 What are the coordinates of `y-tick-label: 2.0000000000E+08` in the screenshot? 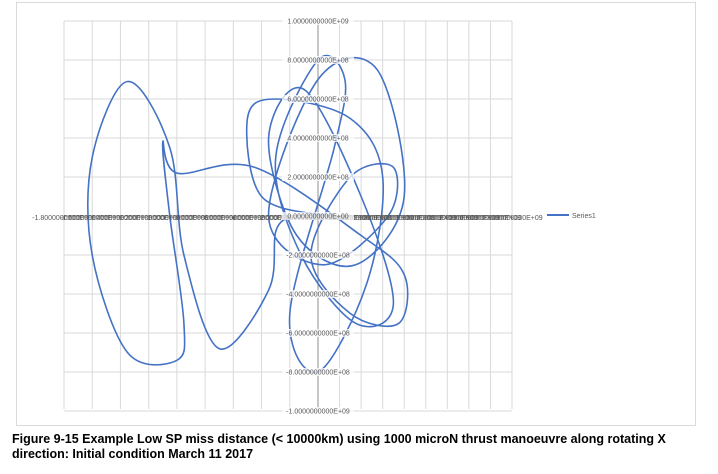 It's located at (317, 178).